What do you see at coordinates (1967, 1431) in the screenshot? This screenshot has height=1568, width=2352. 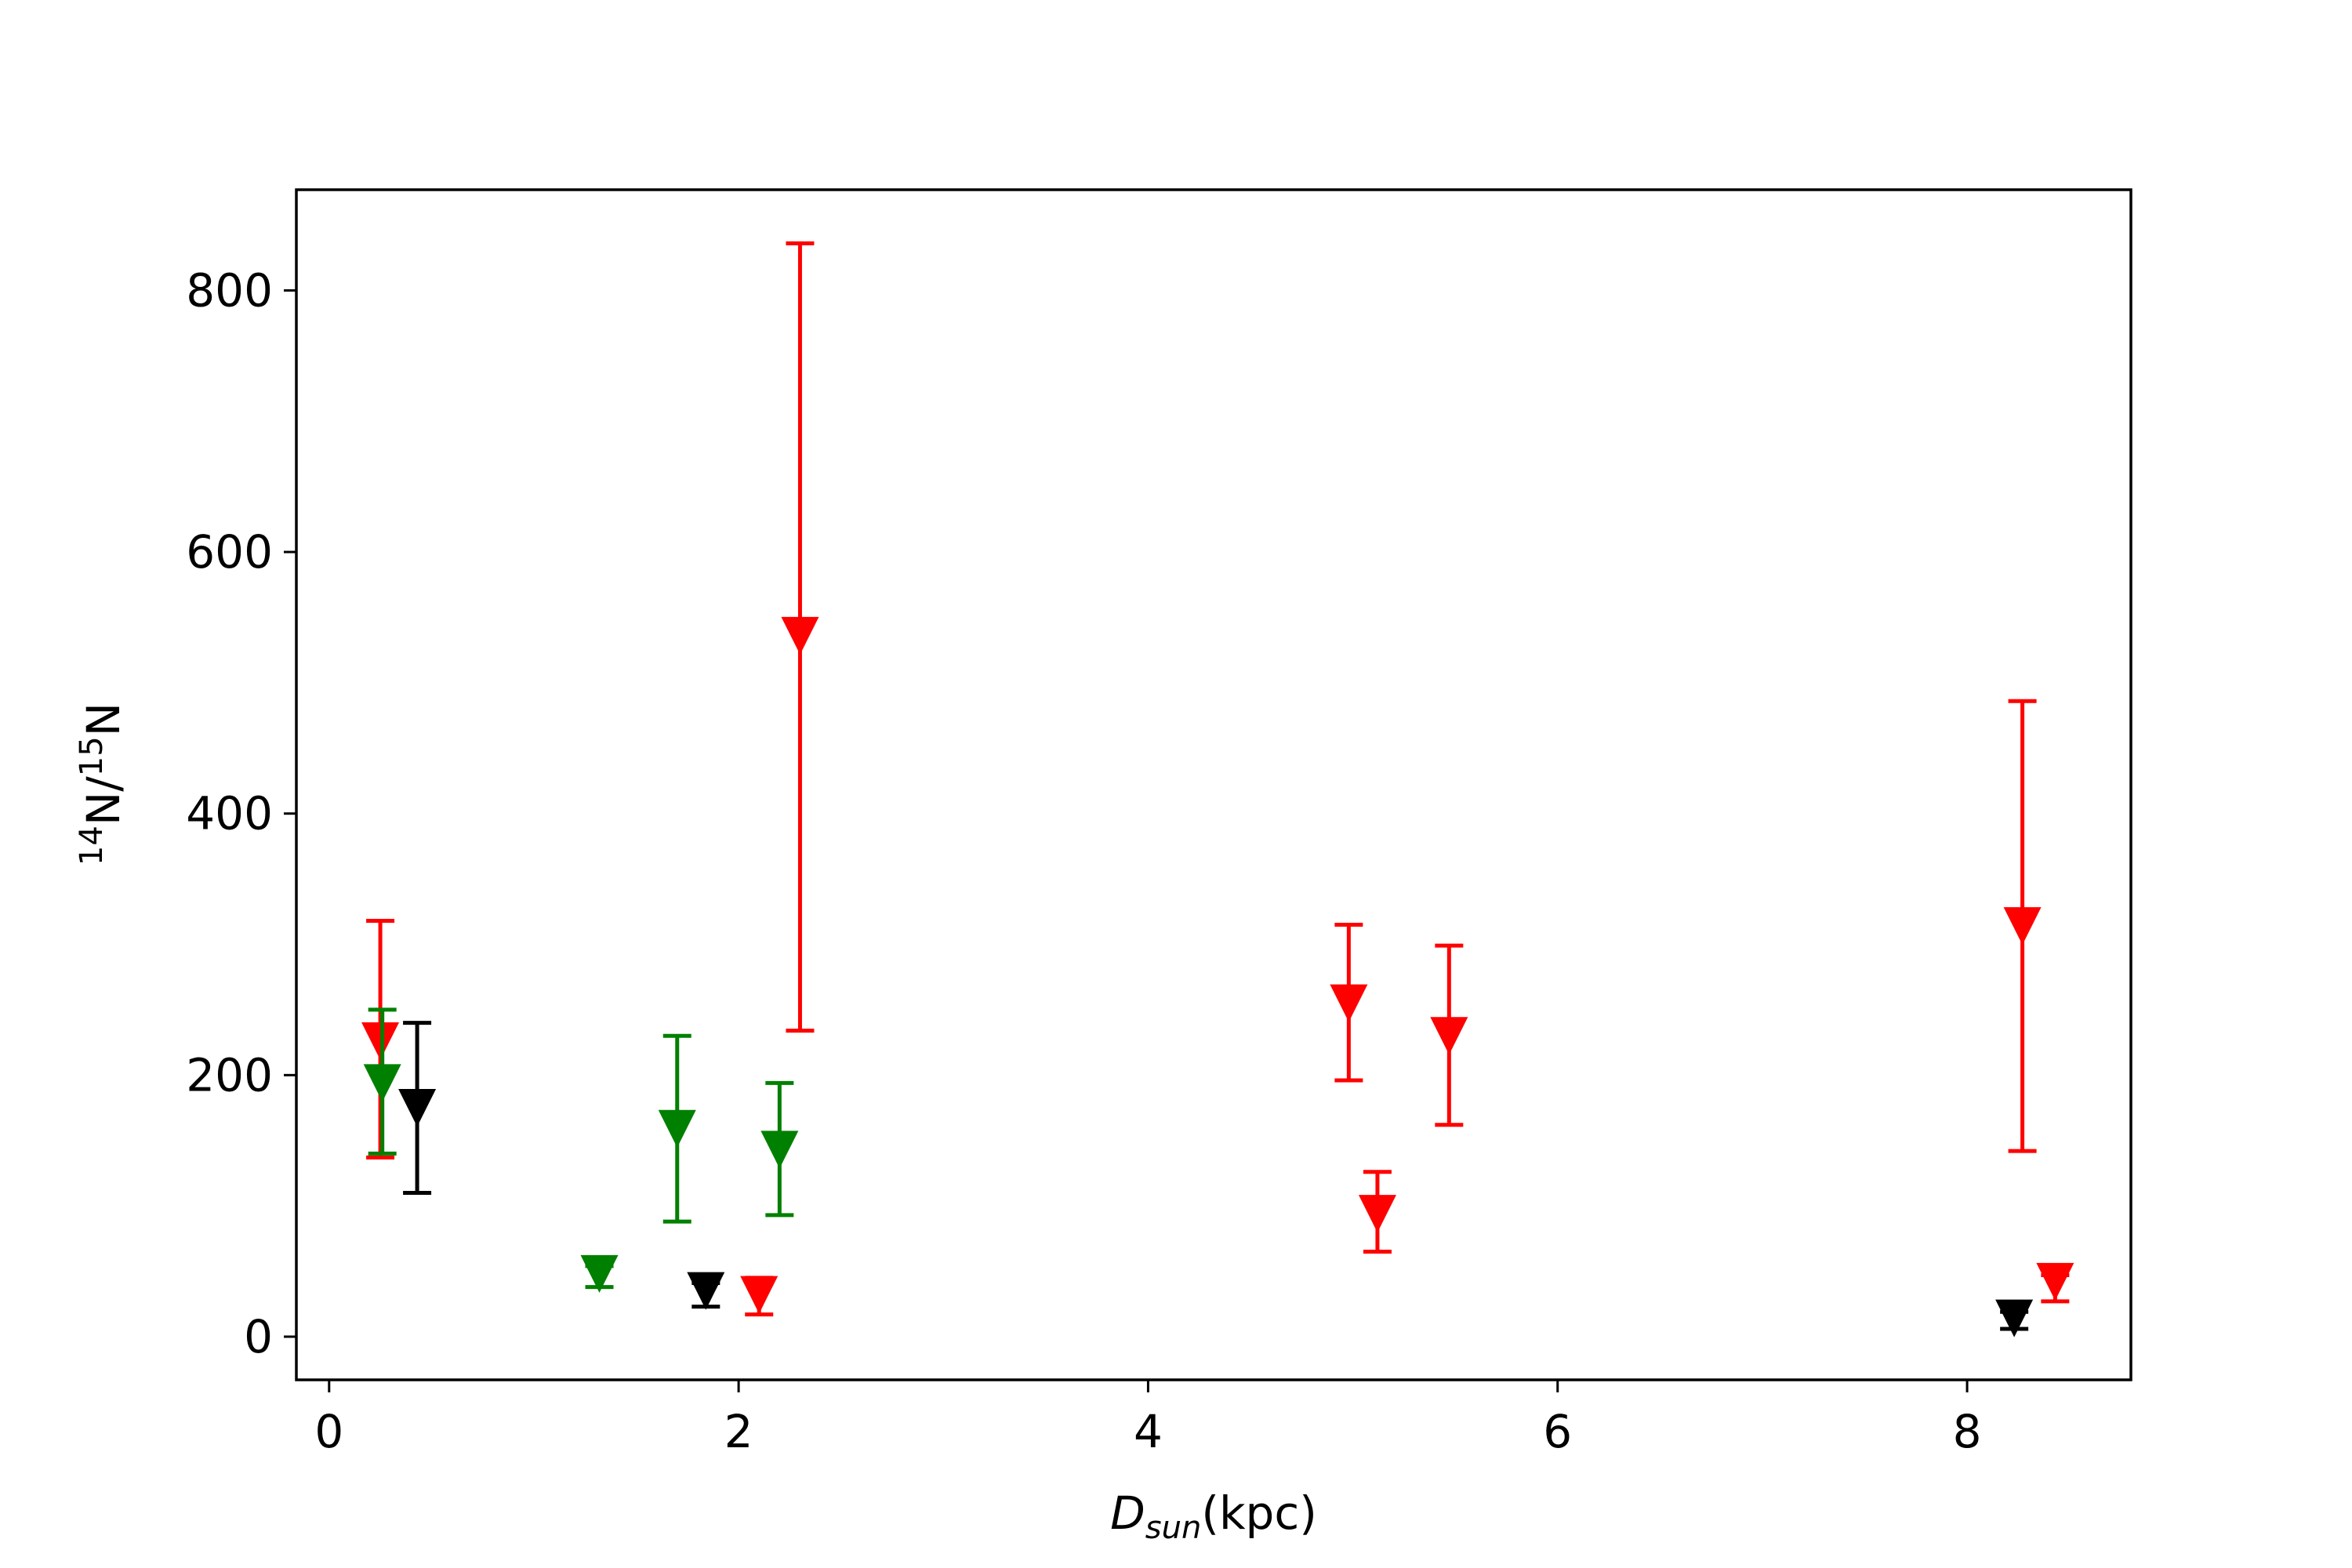 I see `x-tick-label: 8` at bounding box center [1967, 1431].